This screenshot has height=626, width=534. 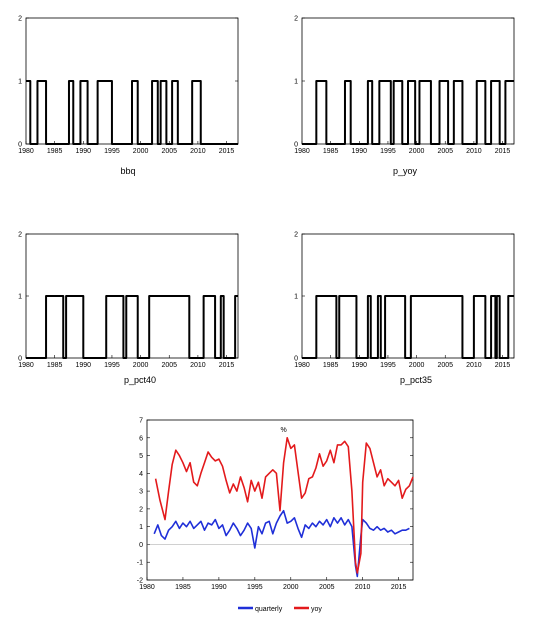 I want to click on chart-panel-p_yoy: 0 1 2 1980 1985 1990 1995 2000 2005 2010 2015 p_yoy, so click(x=404, y=96).